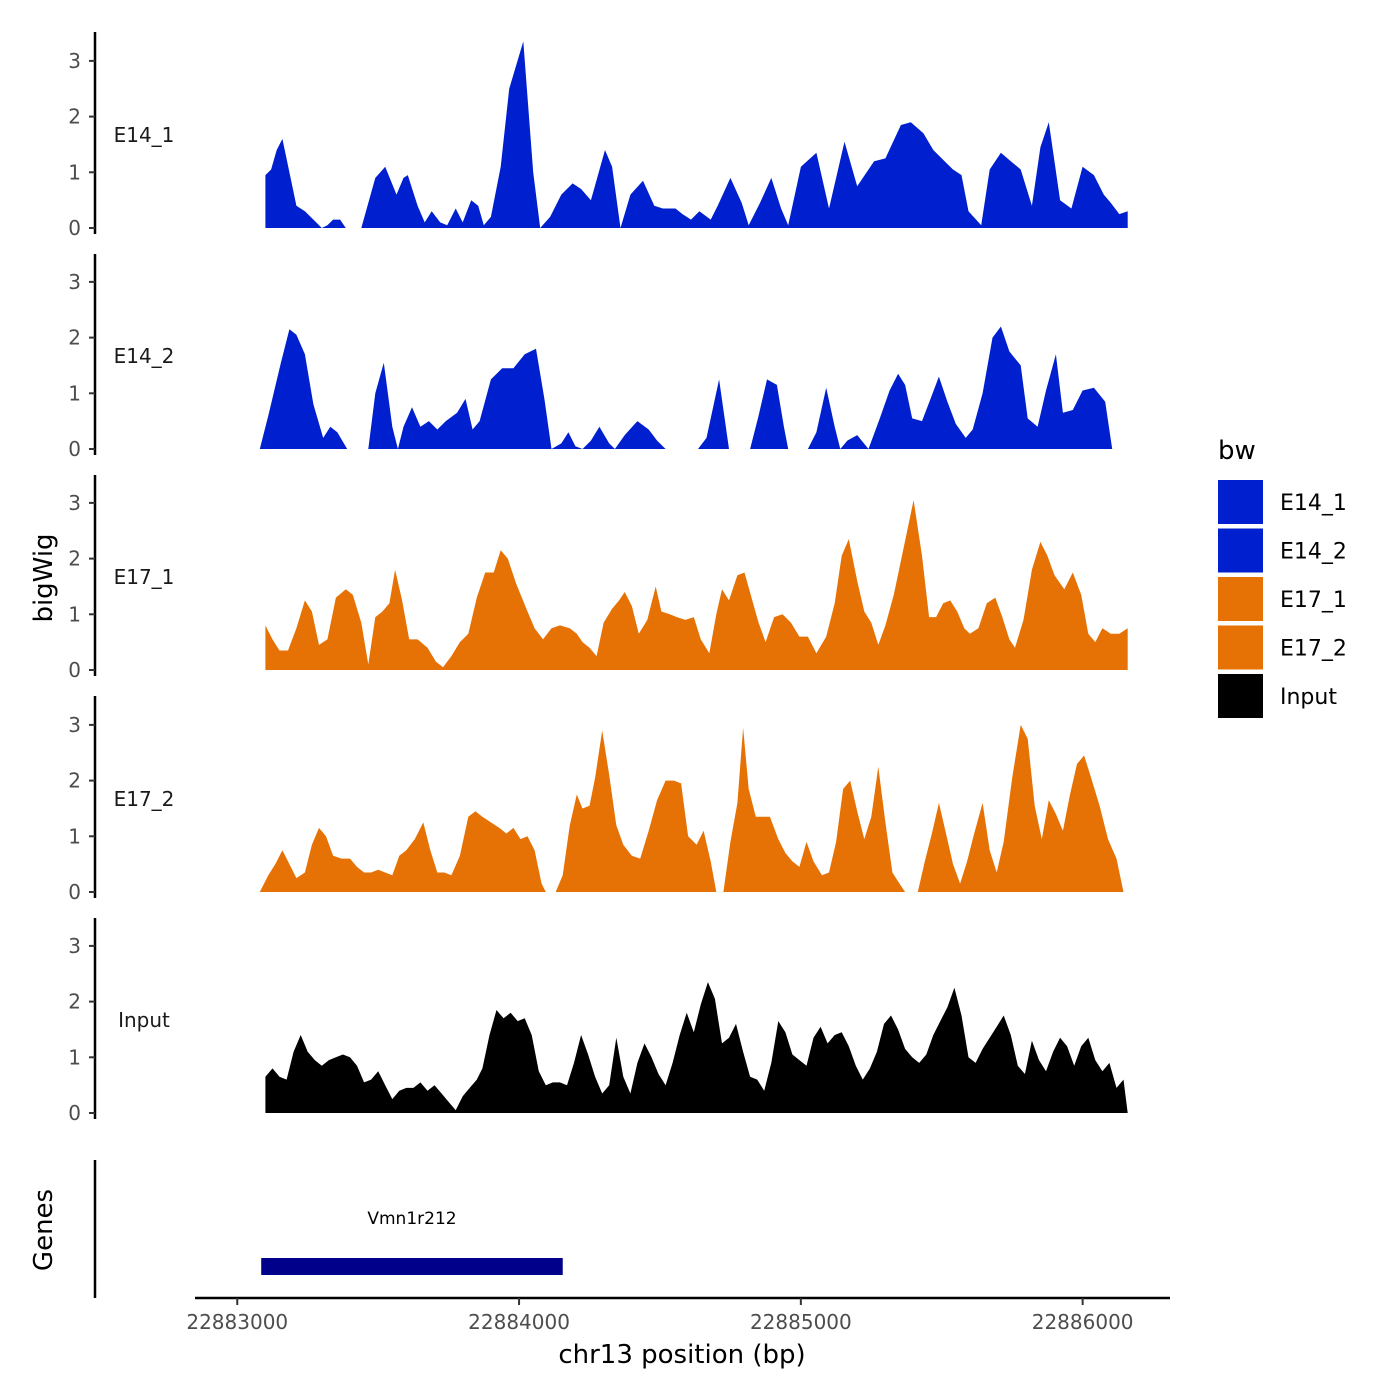 The width and height of the screenshot is (1400, 1400). I want to click on genes-layer: Vmn1r212, so click(412, 1242).